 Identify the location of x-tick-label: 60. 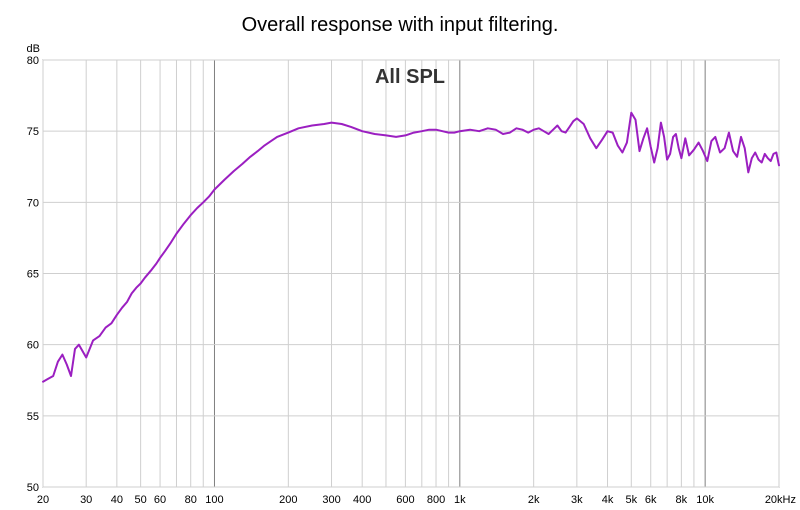
(160, 500).